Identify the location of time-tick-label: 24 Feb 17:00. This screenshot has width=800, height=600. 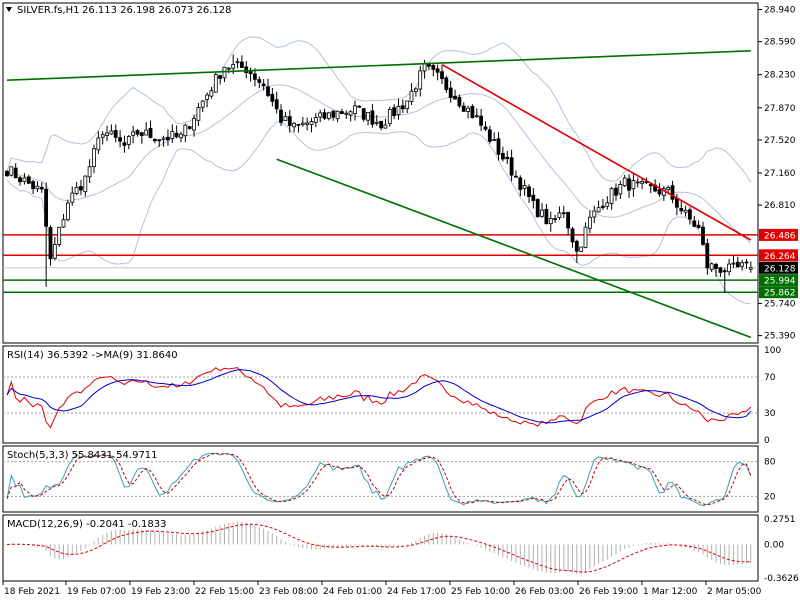
(416, 592).